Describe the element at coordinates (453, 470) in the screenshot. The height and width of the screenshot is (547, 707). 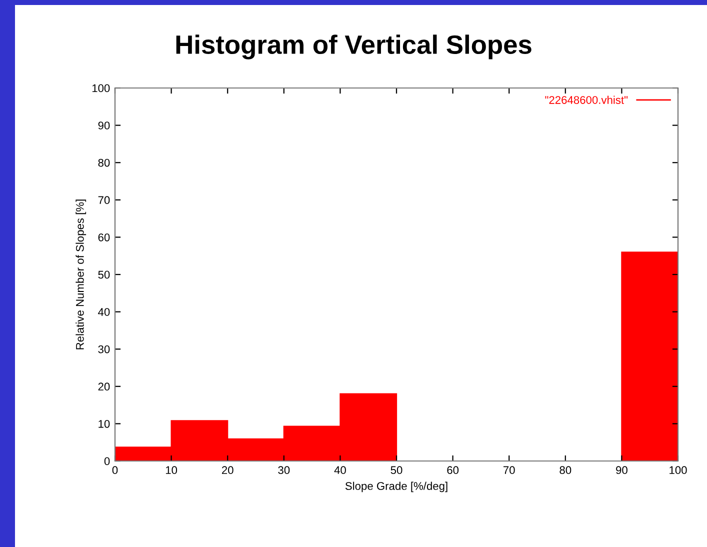
I see `x-tick-label: 60` at that location.